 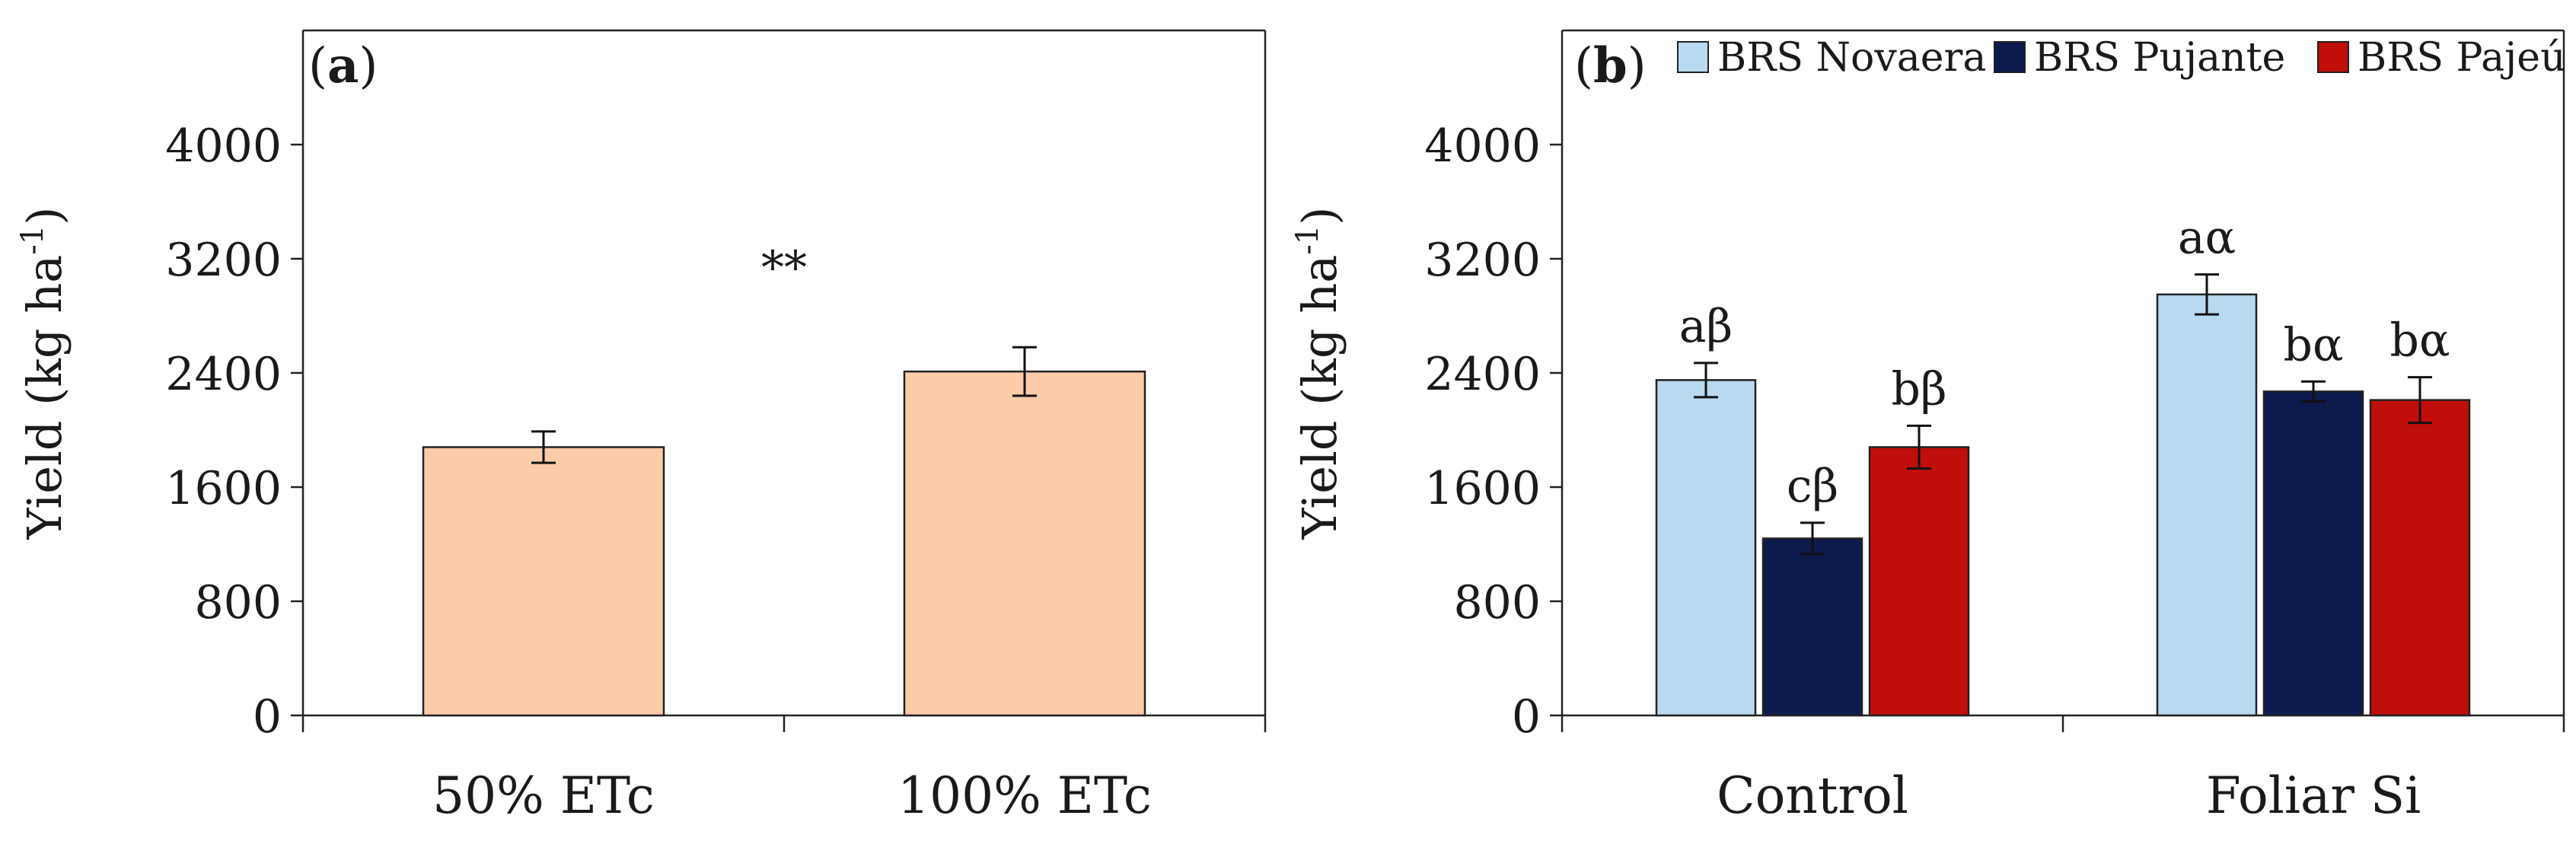 What do you see at coordinates (1813, 486) in the screenshot?
I see `bar-significance-label: cβ` at bounding box center [1813, 486].